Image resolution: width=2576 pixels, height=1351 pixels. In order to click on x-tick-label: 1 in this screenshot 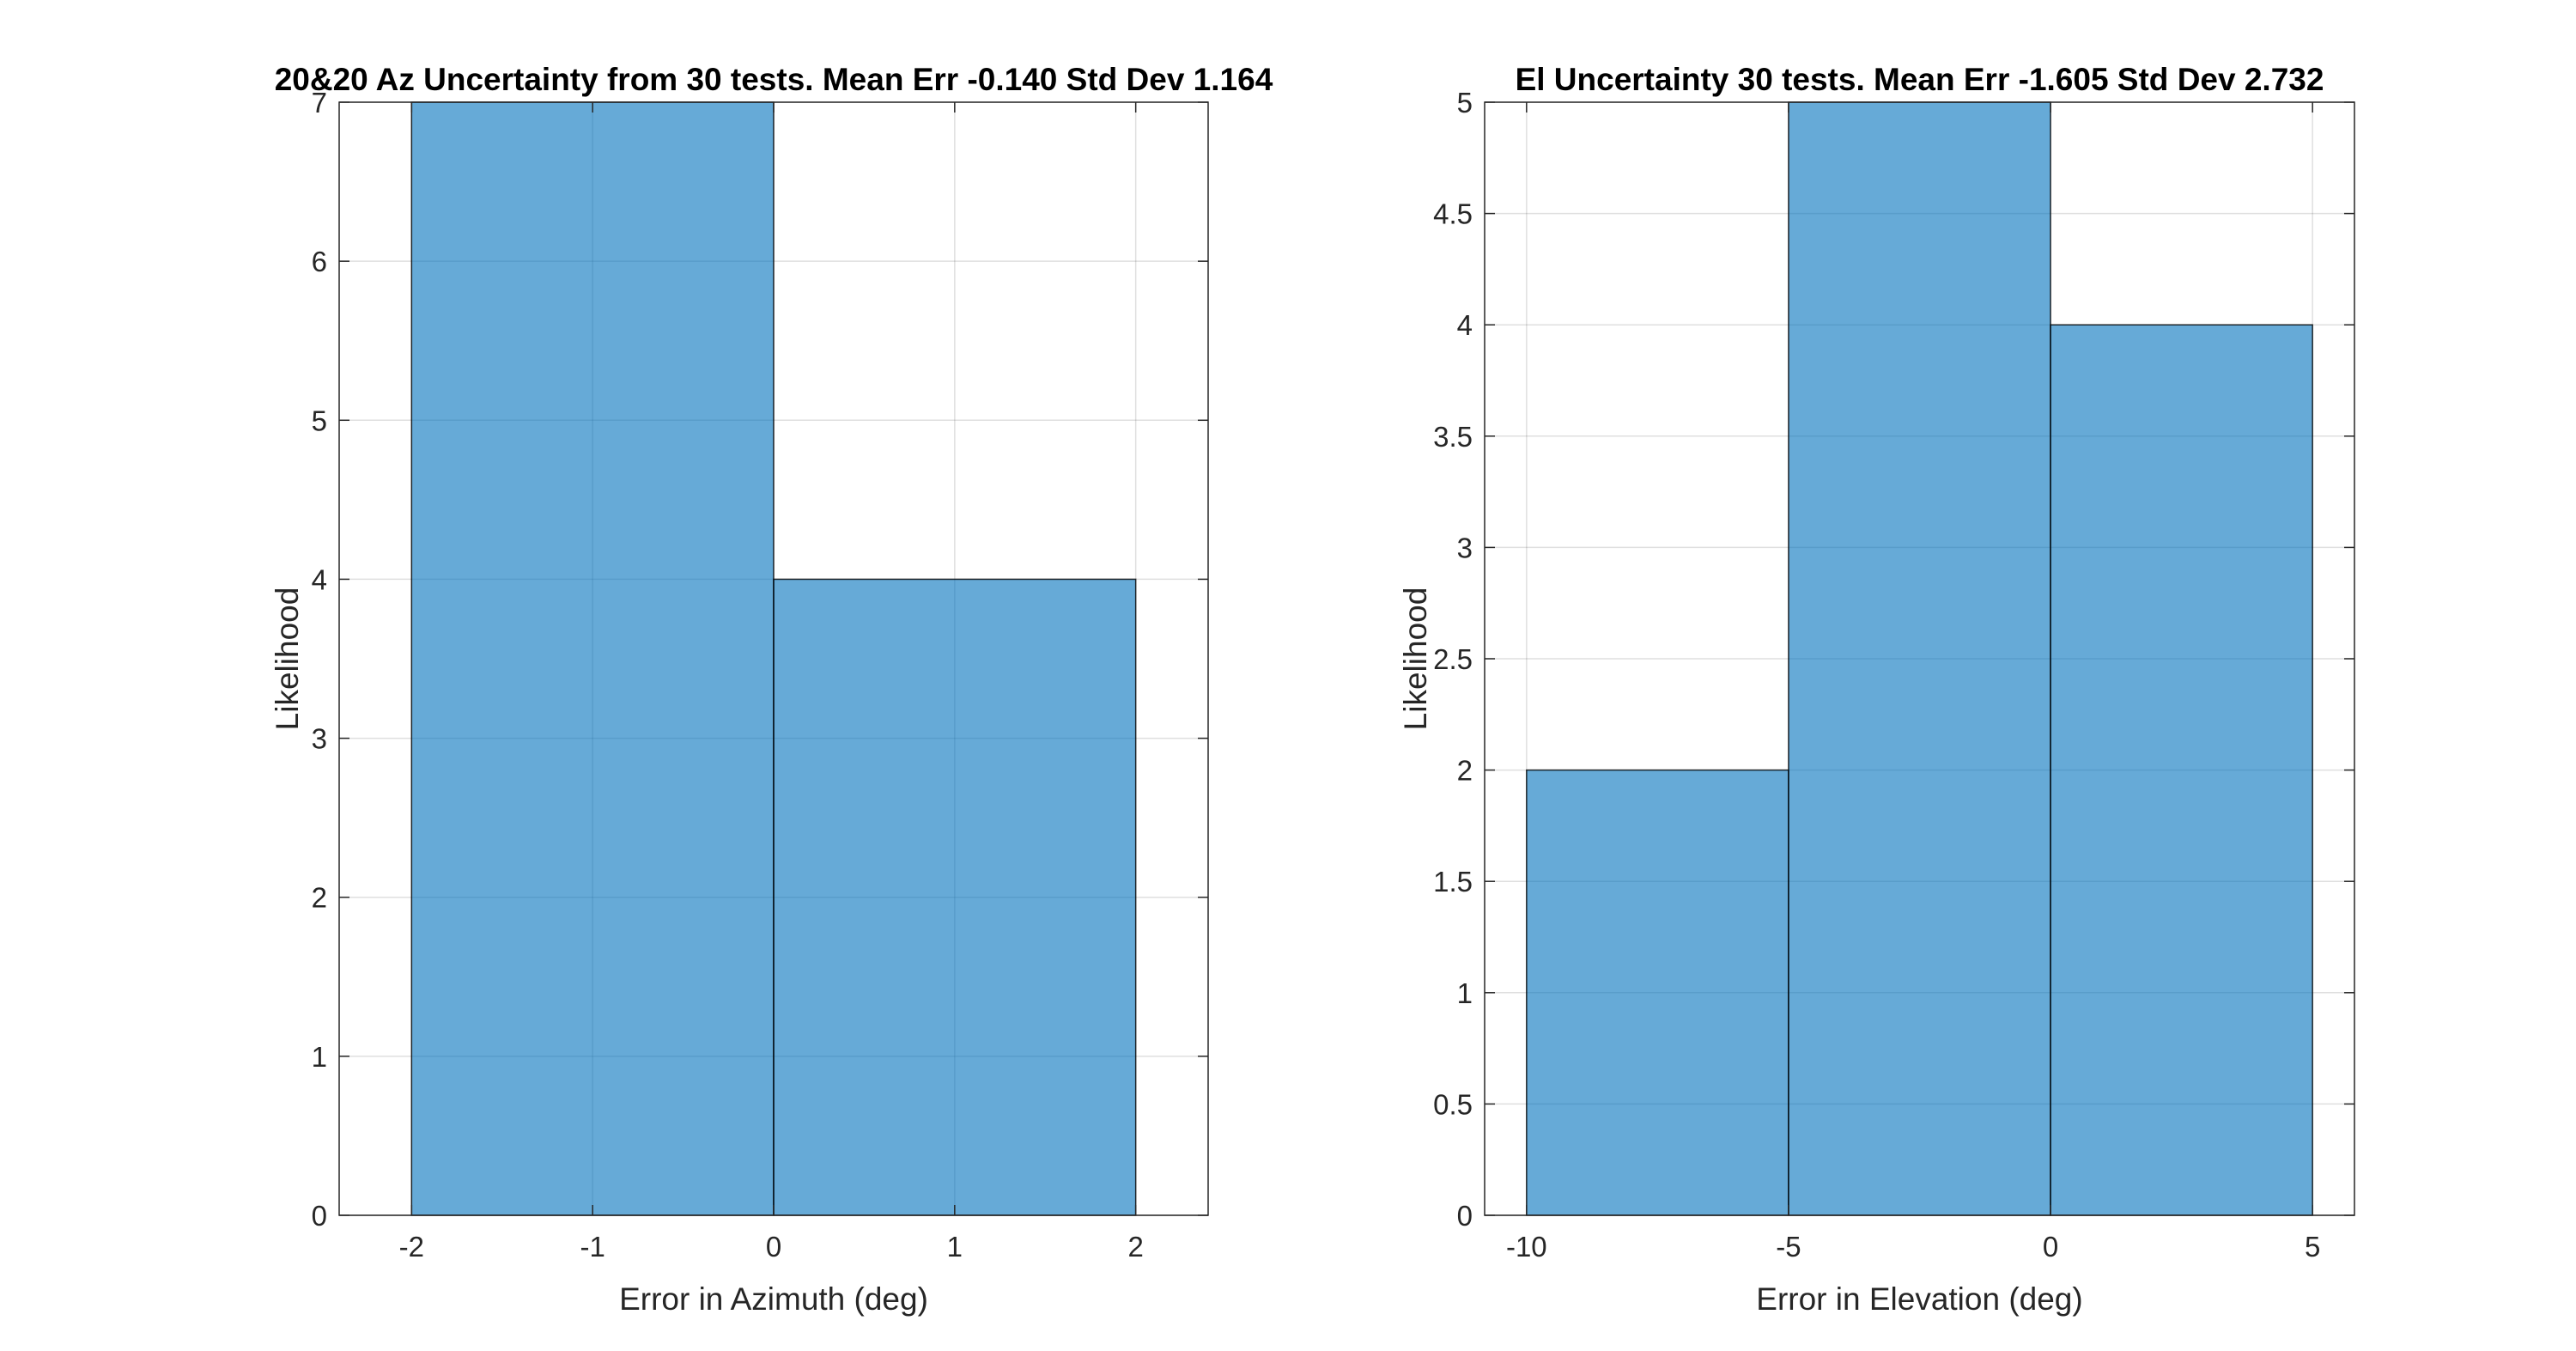, I will do `click(955, 1247)`.